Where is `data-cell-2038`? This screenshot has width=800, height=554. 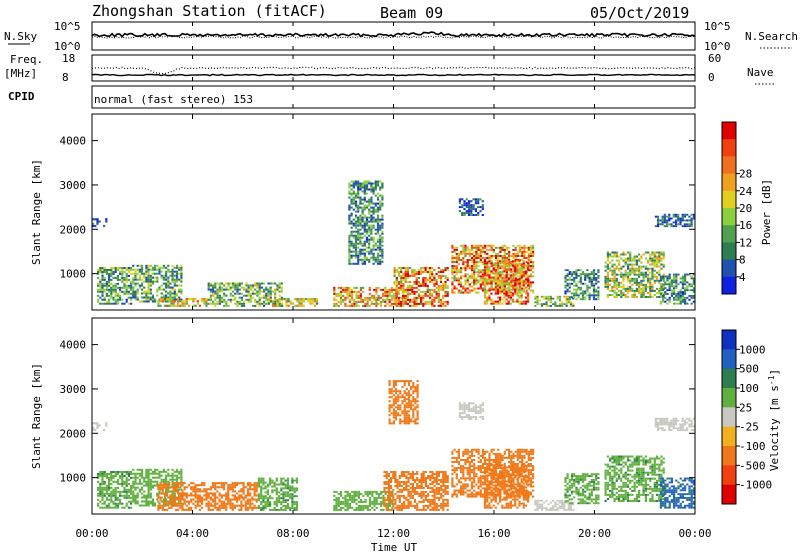
data-cell-2038 is located at coordinates (498, 287).